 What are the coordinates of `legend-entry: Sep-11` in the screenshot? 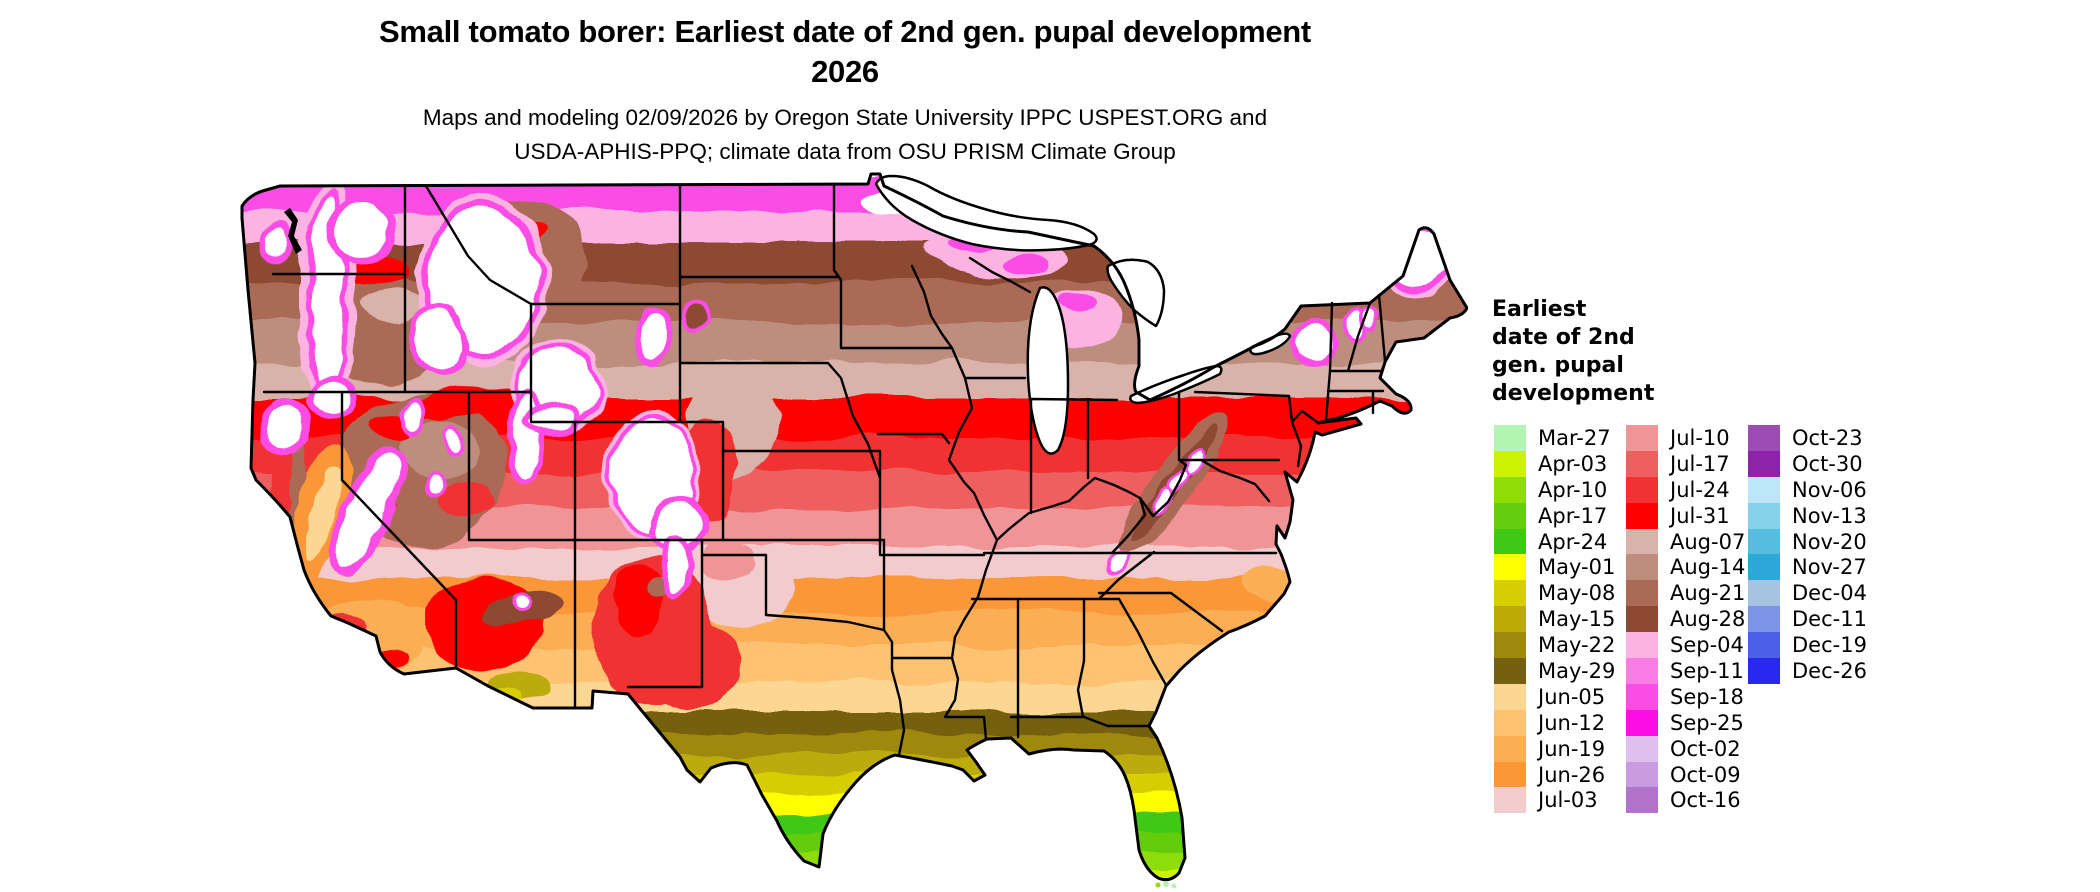 It's located at (1685, 671).